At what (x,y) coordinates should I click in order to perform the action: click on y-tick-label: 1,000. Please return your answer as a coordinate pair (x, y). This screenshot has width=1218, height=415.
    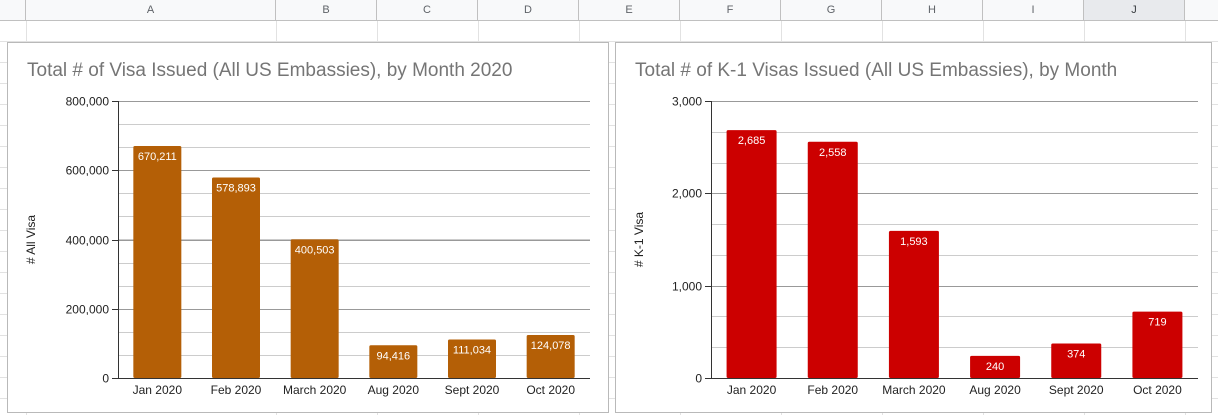
    Looking at the image, I should click on (687, 287).